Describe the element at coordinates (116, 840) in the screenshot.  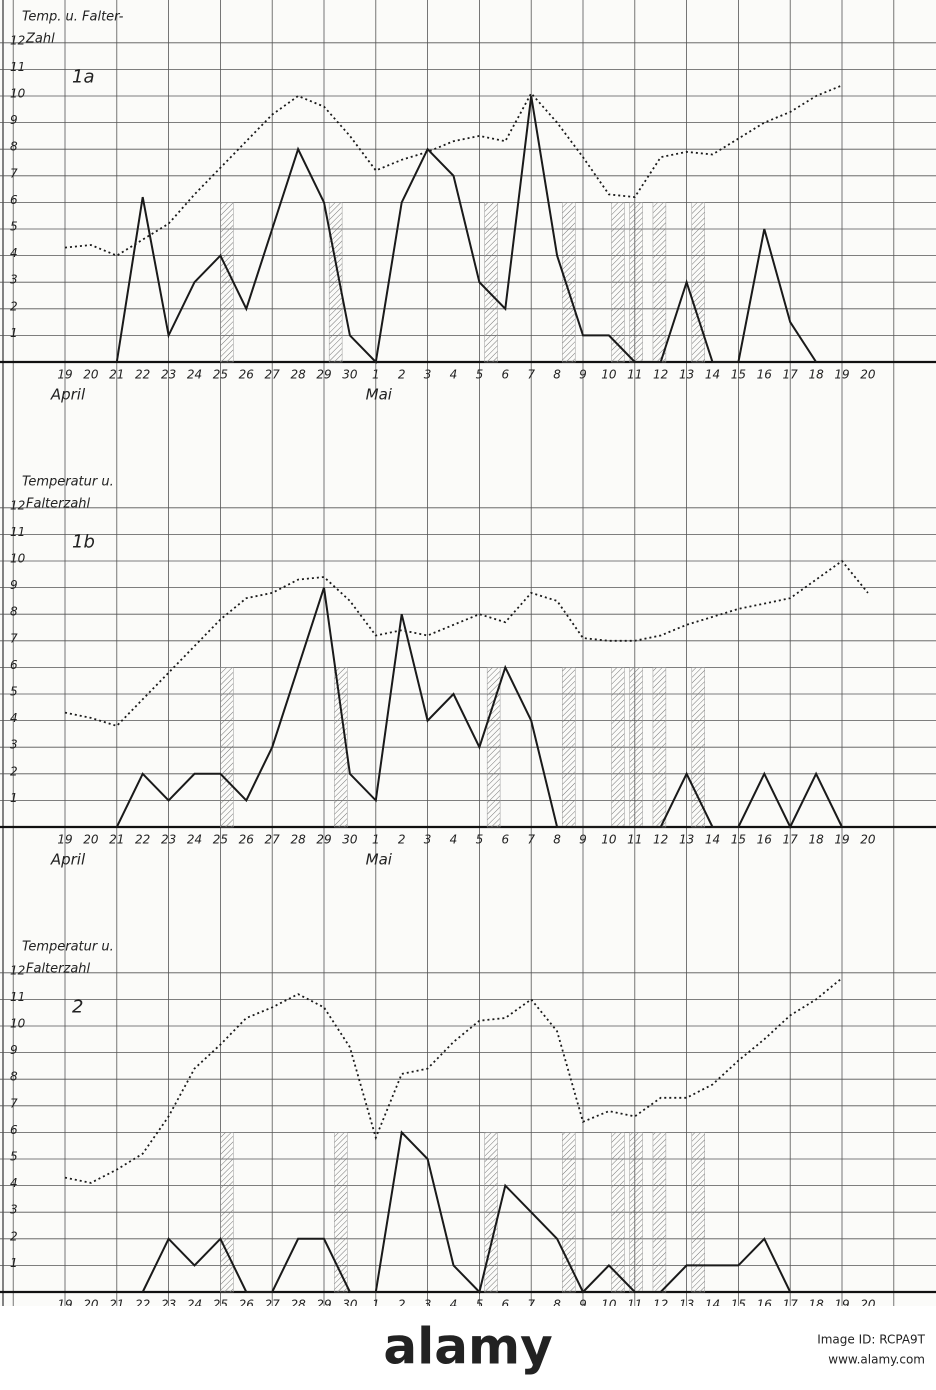
I see `x-tick-label: 21` at that location.